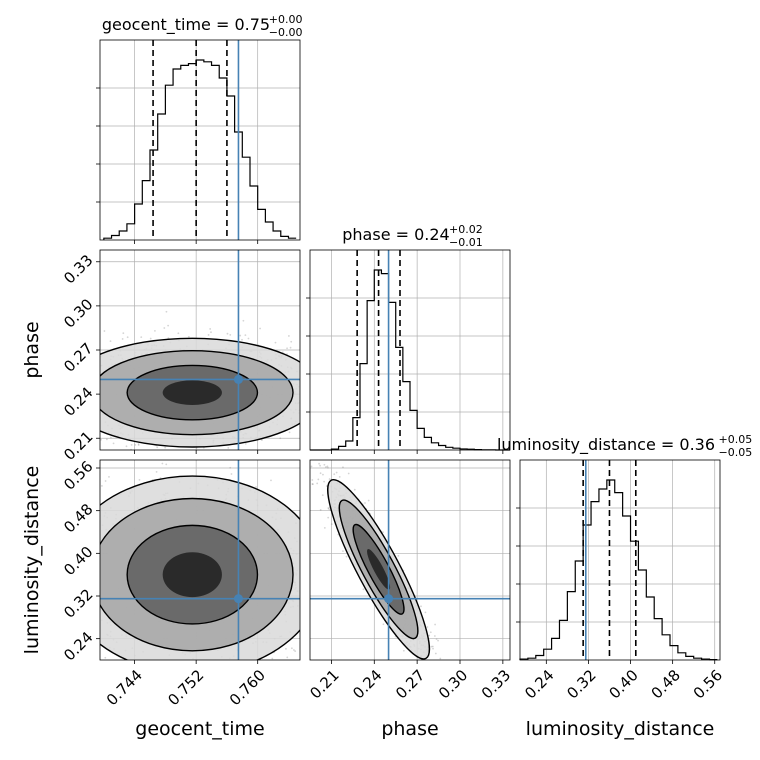 This screenshot has height=760, width=760. What do you see at coordinates (466, 229) in the screenshot?
I see `title-superscript: +0.02` at bounding box center [466, 229].